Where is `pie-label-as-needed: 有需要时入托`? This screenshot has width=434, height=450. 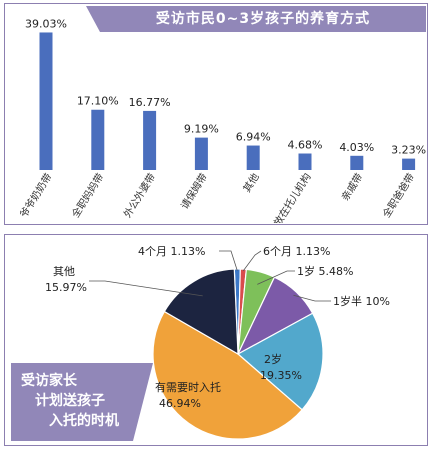 pie-label-as-needed: 有需要时入托 is located at coordinates (188, 387).